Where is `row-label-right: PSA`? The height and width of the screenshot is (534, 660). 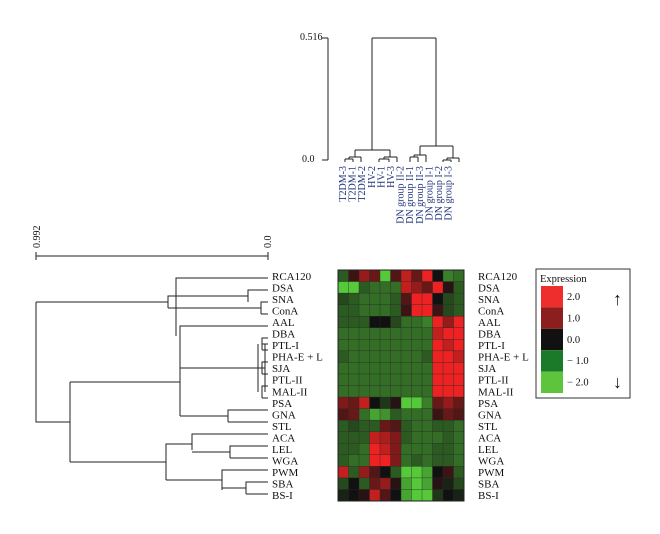
row-label-right: PSA is located at coordinates (488, 404).